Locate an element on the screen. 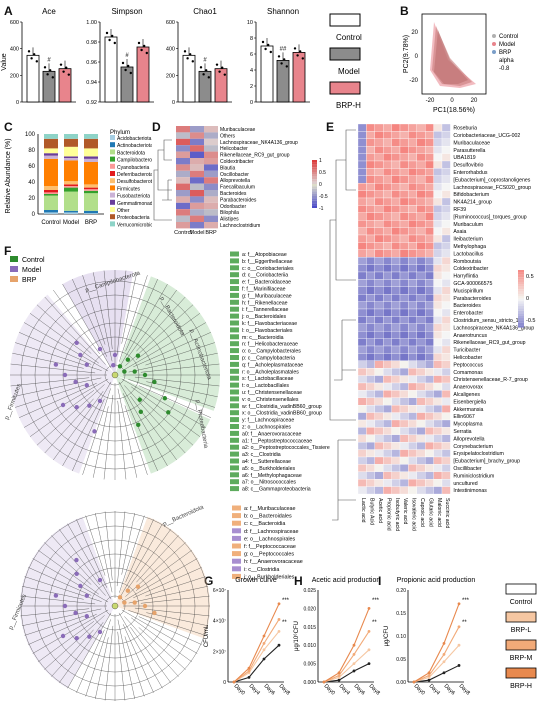 The width and height of the screenshot is (550, 720). f-bottom-entry-swatch is located at coordinates (236, 546).